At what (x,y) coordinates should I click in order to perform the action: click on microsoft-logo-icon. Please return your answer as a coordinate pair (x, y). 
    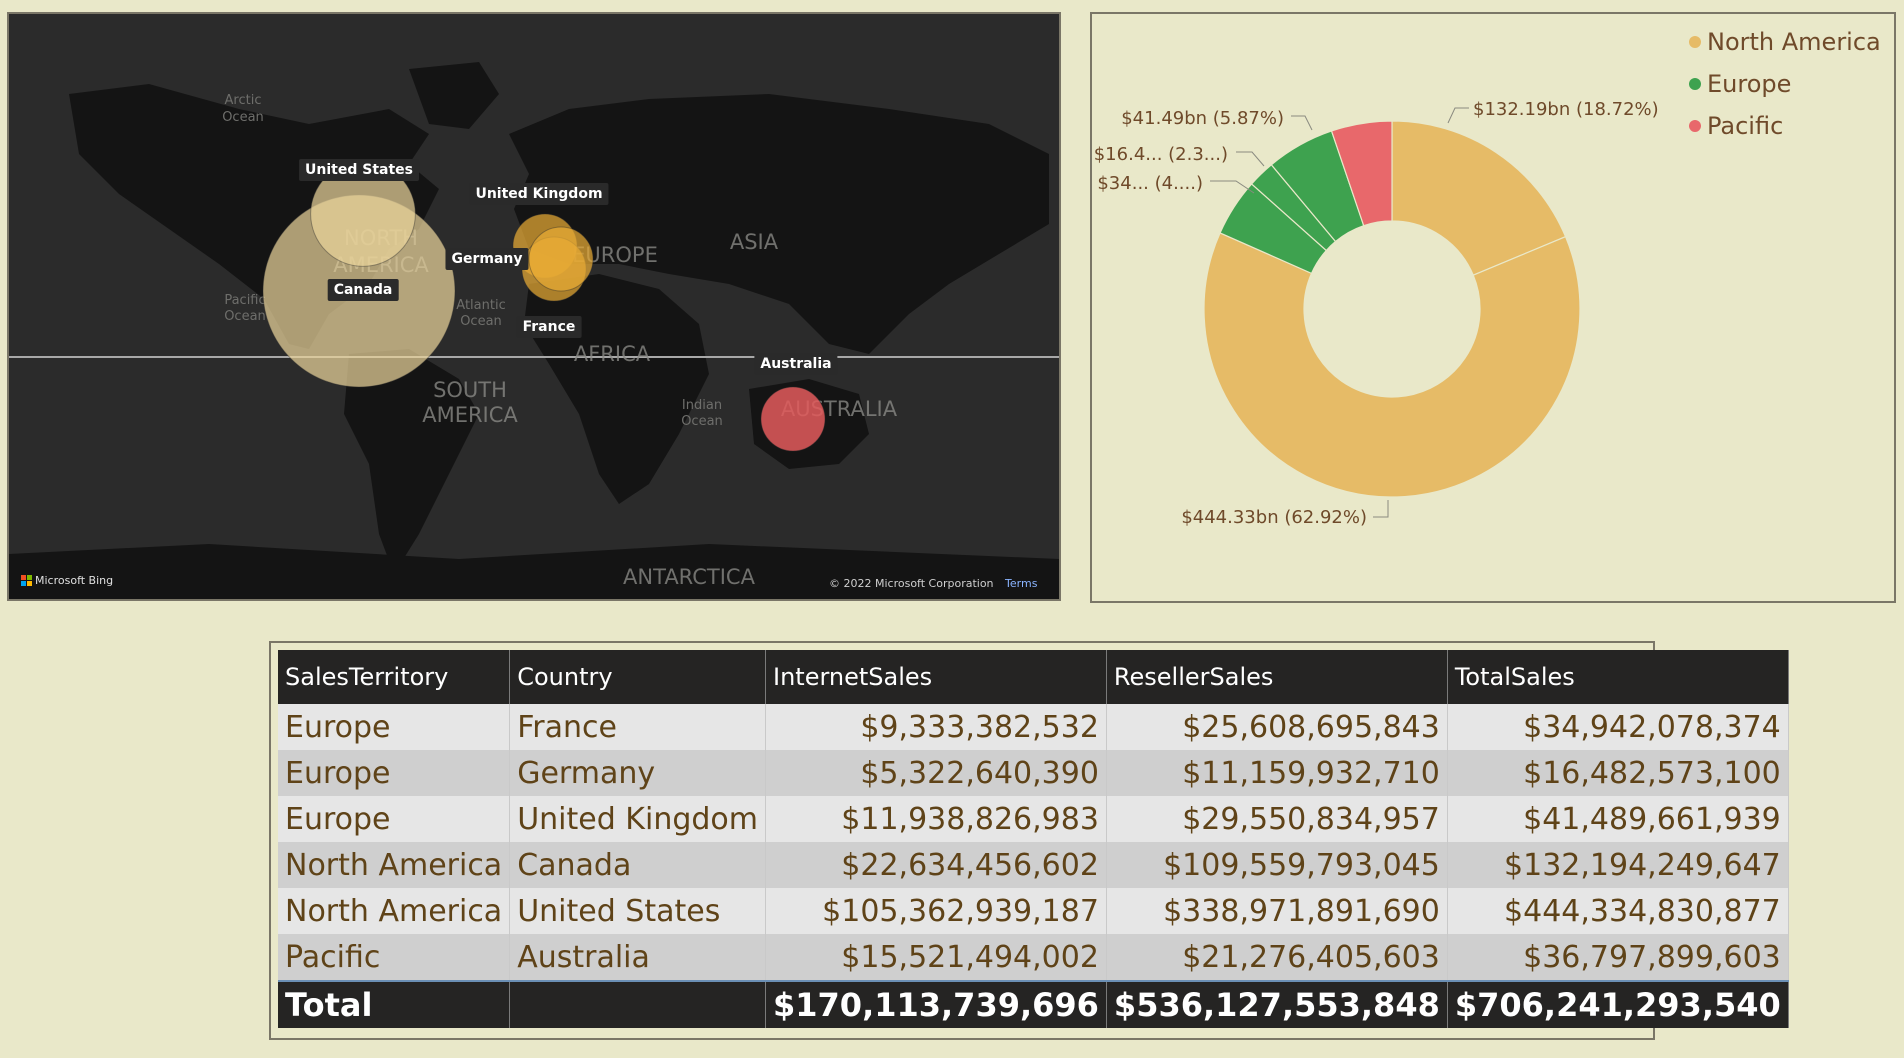
    Looking at the image, I should click on (26, 580).